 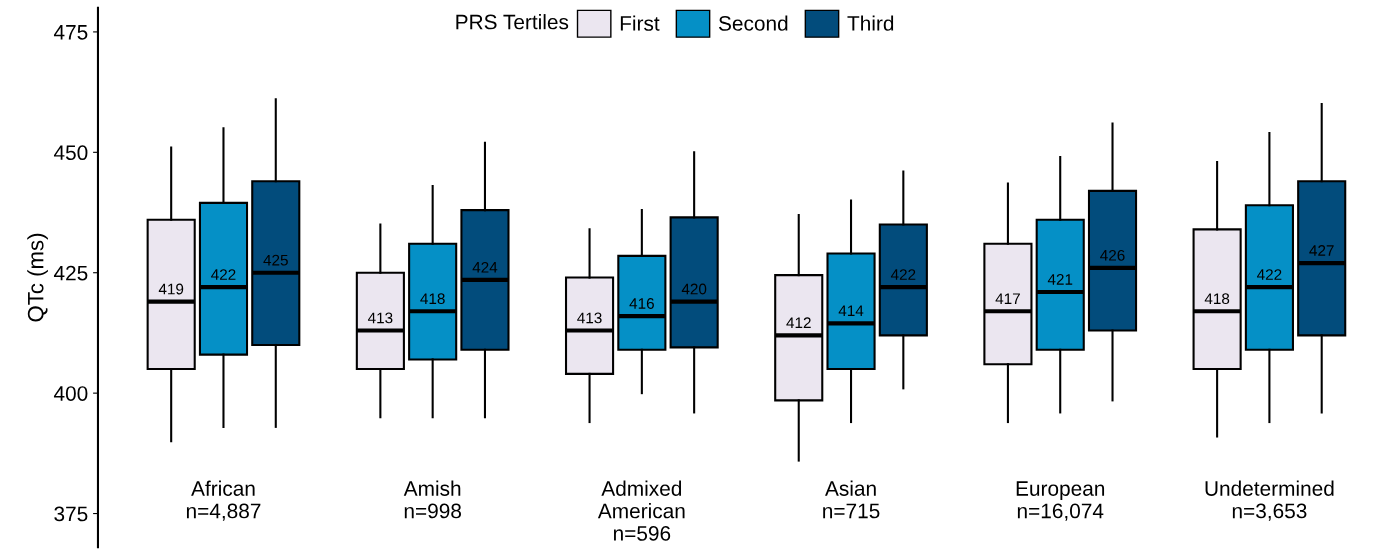 I want to click on legend-label: Second, so click(x=753, y=23).